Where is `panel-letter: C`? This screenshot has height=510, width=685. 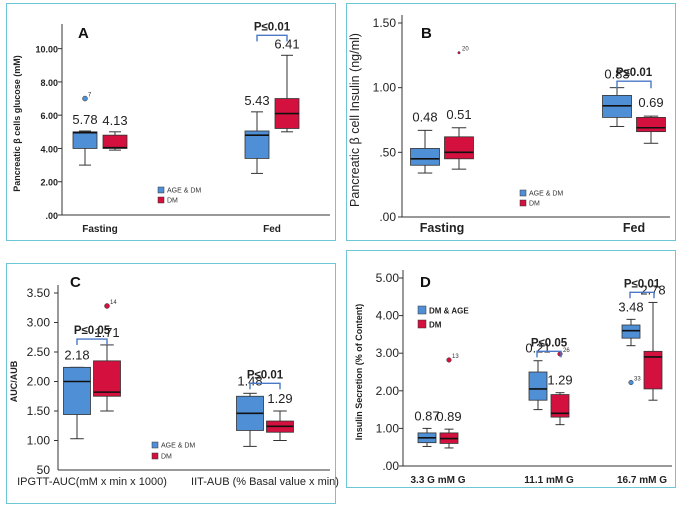 panel-letter: C is located at coordinates (75, 282).